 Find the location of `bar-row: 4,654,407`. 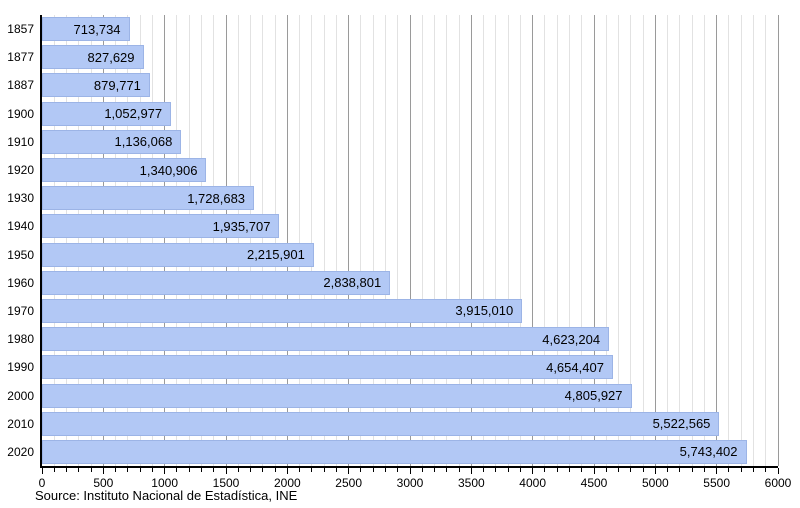

bar-row: 4,654,407 is located at coordinates (410, 367).